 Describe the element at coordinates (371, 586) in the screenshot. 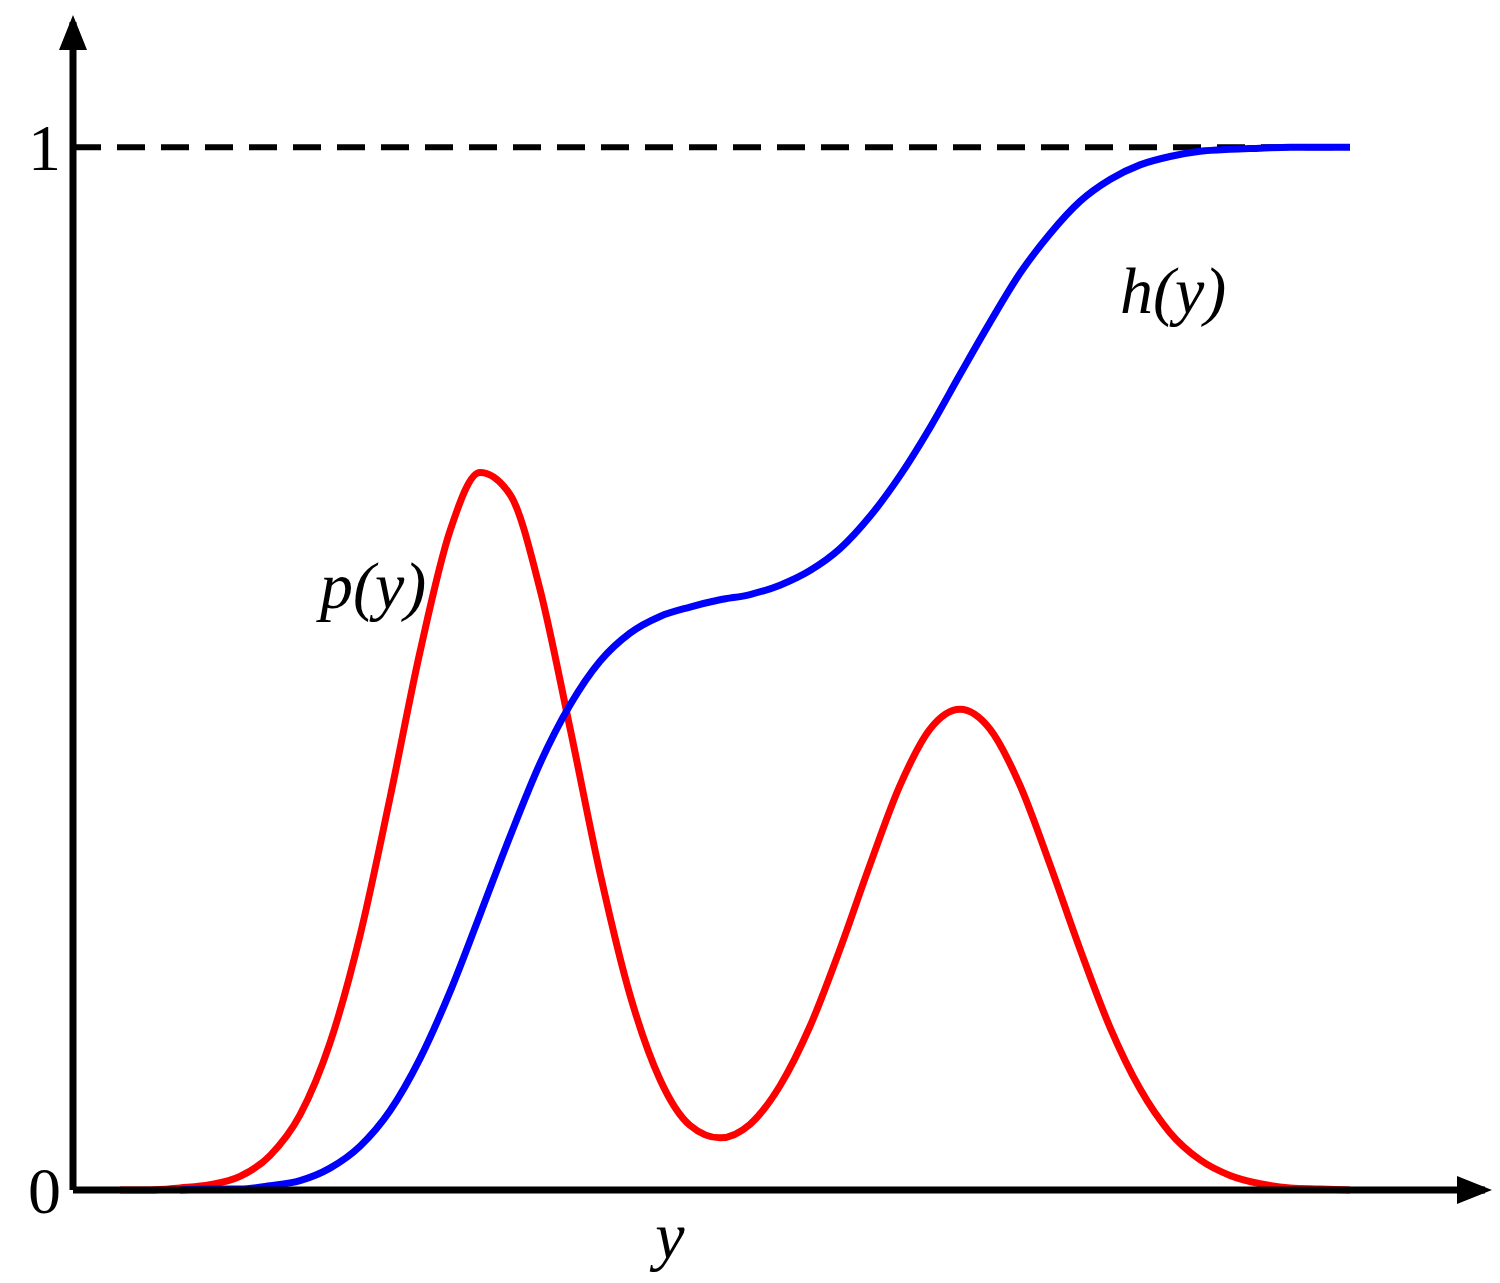

I see `series-label: p(y)` at that location.